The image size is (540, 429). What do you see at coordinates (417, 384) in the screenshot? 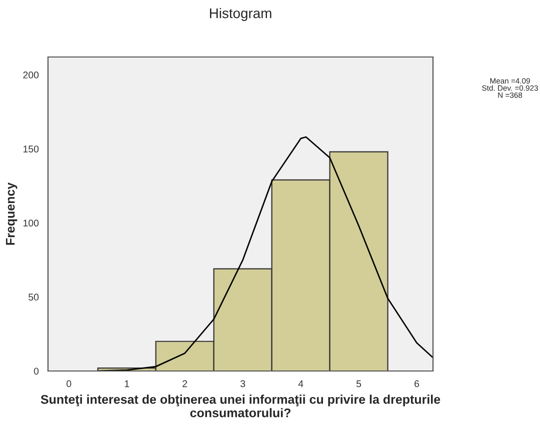
I see `x-tick-label: 6` at bounding box center [417, 384].